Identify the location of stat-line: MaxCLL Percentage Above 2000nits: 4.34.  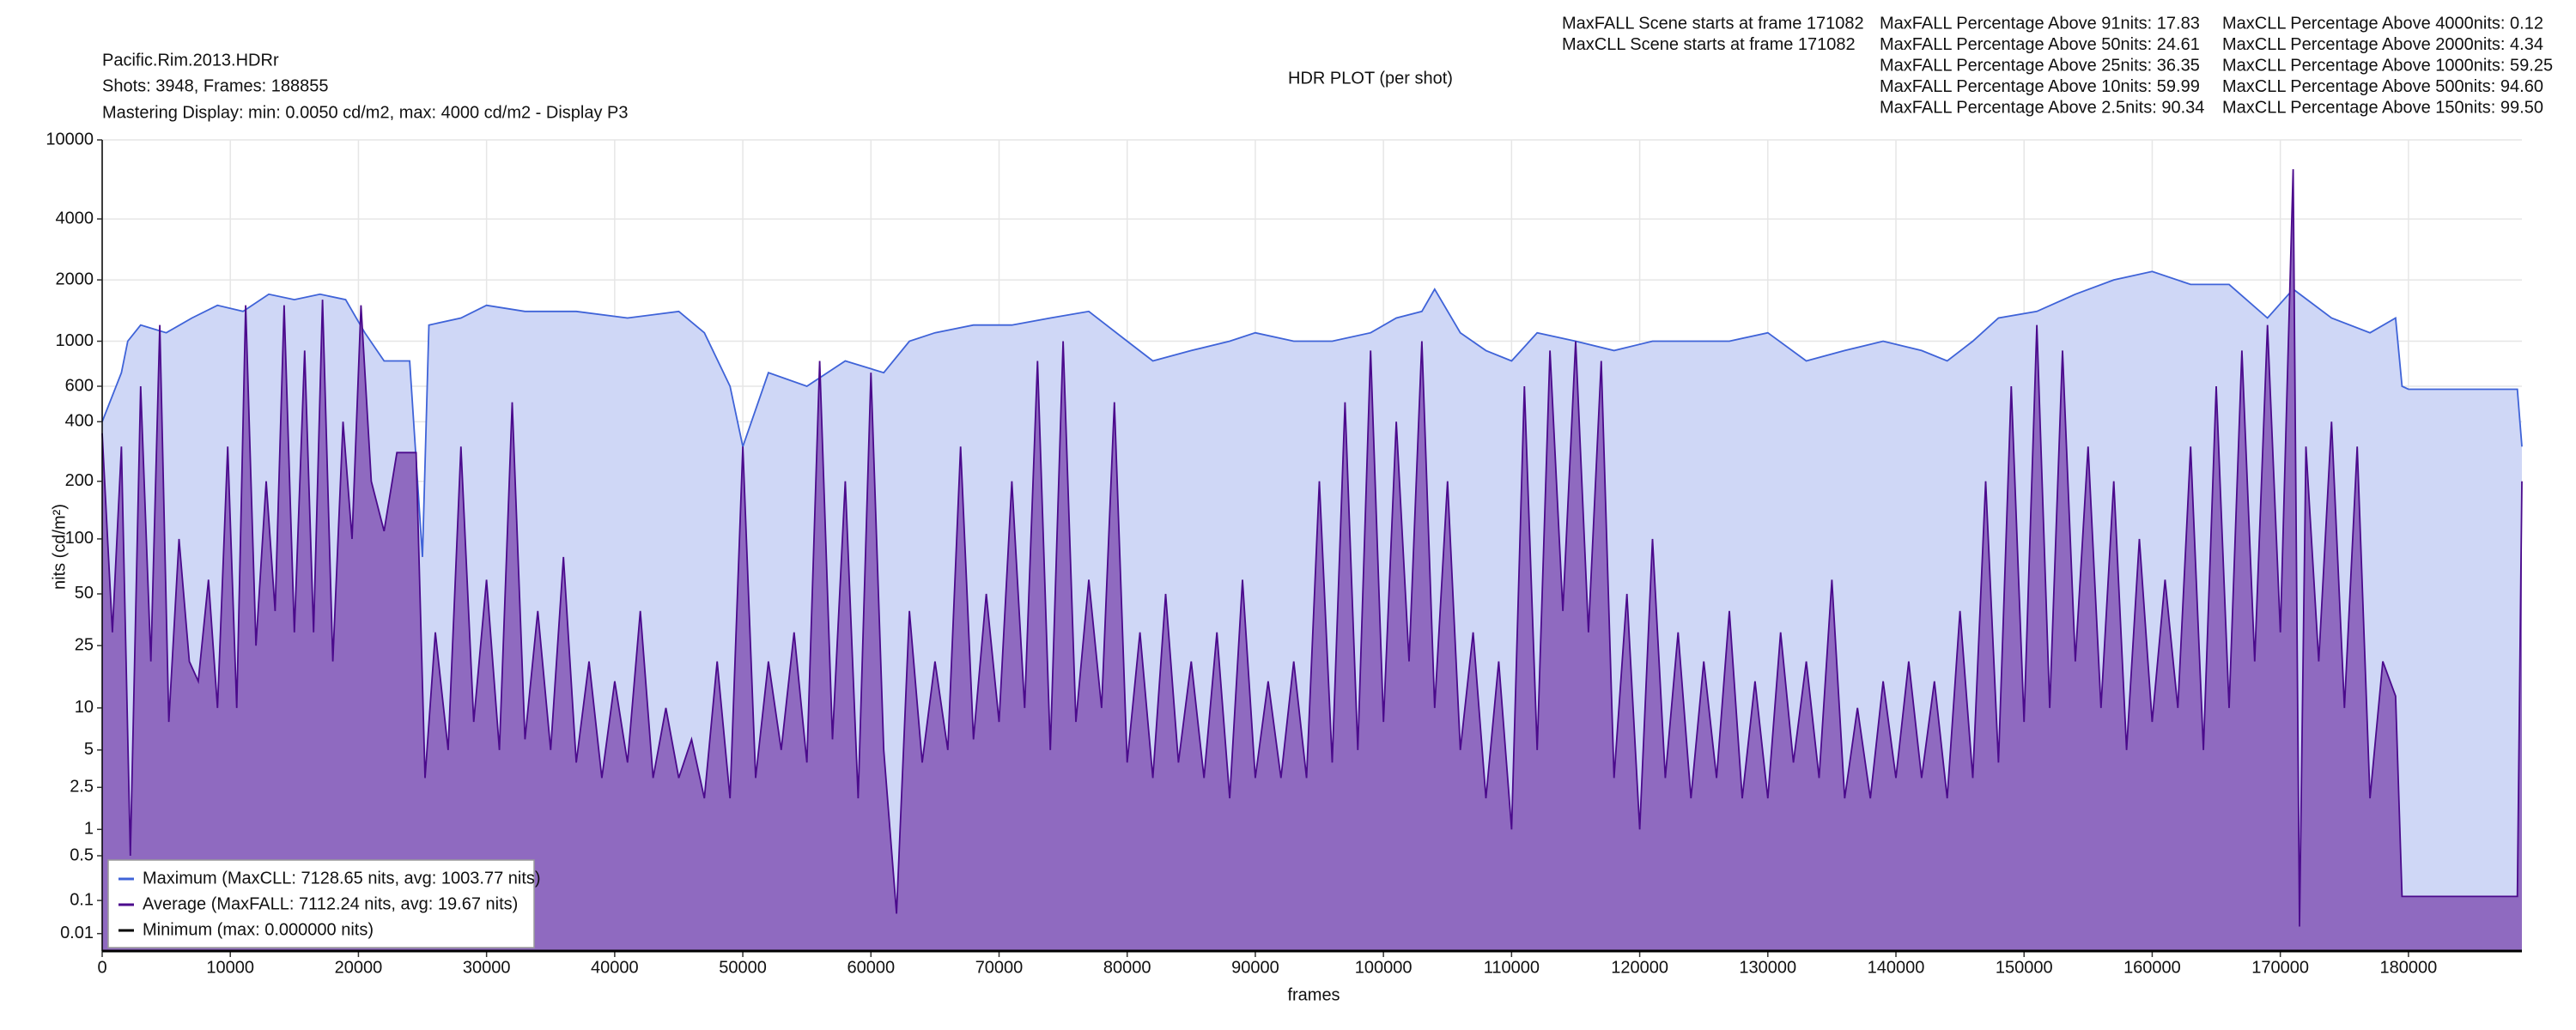
(2383, 44).